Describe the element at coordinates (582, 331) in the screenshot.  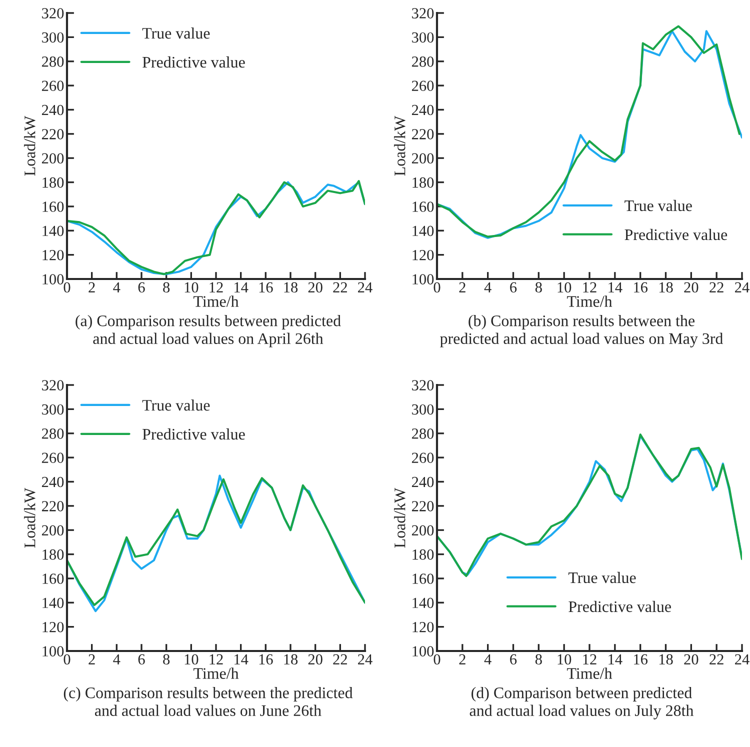
I see `text: (b) Comparison results between the predicted and actual load values on May 3rd` at that location.